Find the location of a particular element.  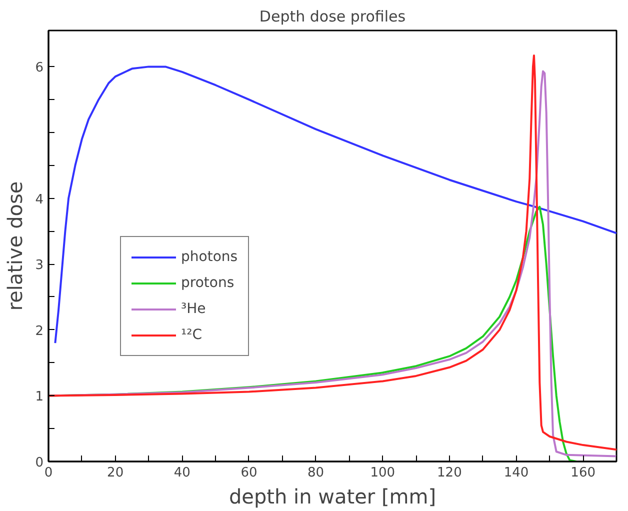

y-tick-label: 6 is located at coordinates (39, 68).